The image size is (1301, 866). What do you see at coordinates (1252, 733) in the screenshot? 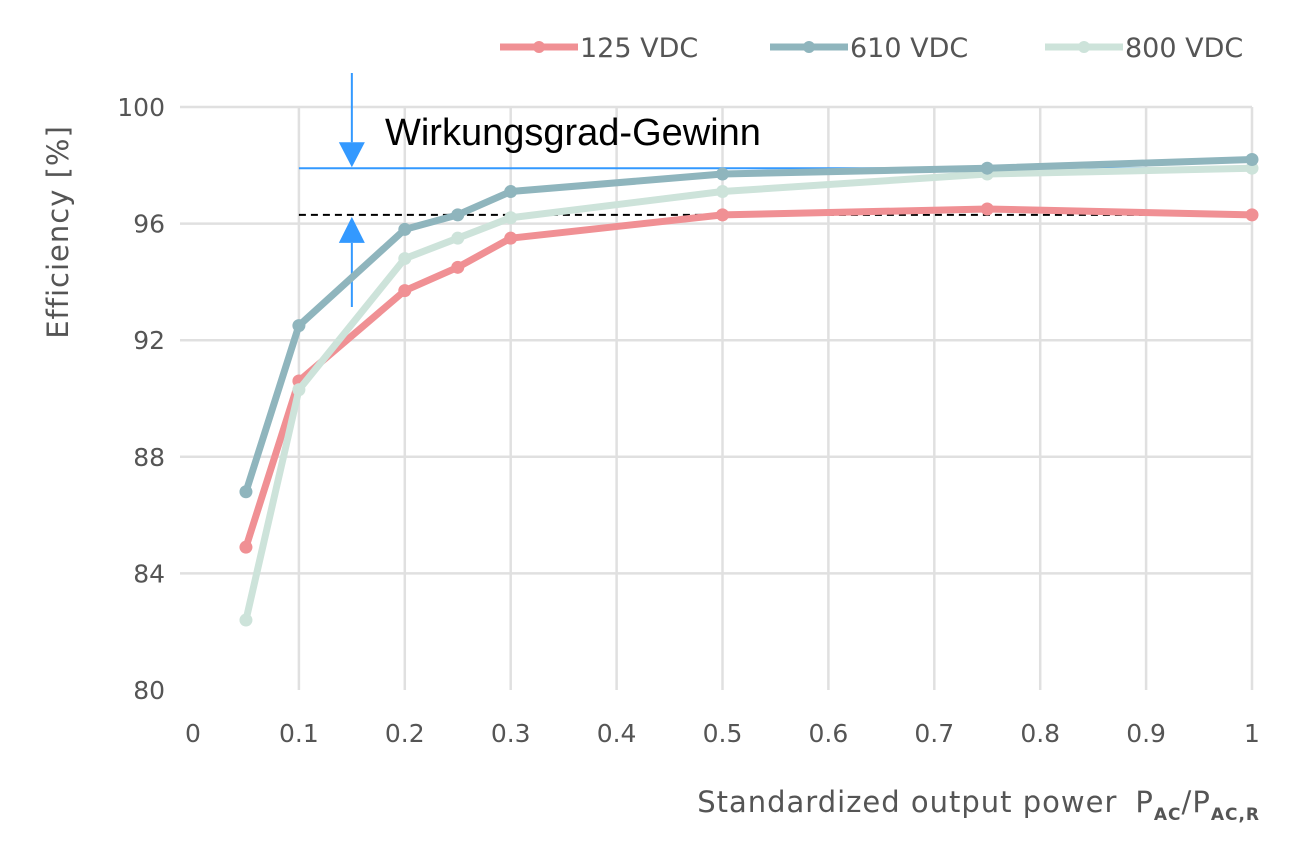
I see `x-tick-label: 1` at bounding box center [1252, 733].